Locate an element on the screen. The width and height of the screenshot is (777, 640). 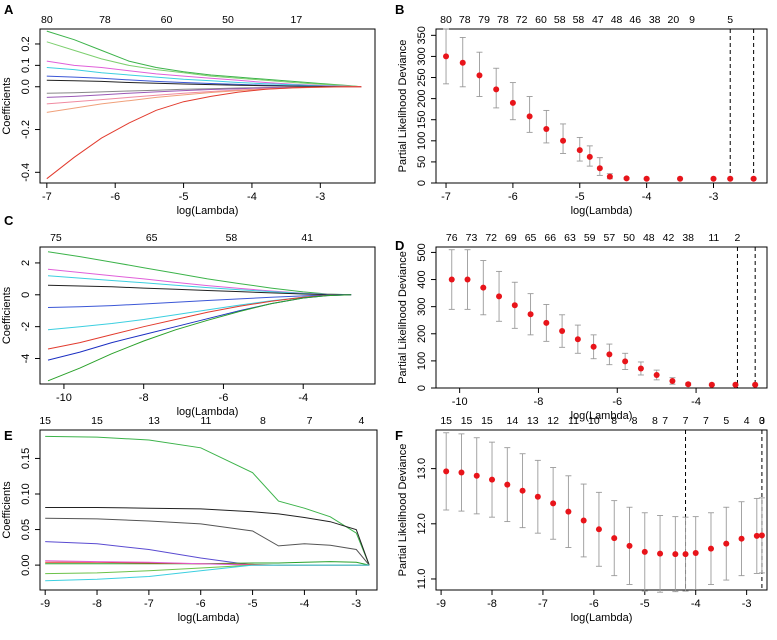
top-axis-label: 47 is located at coordinates (598, 20).